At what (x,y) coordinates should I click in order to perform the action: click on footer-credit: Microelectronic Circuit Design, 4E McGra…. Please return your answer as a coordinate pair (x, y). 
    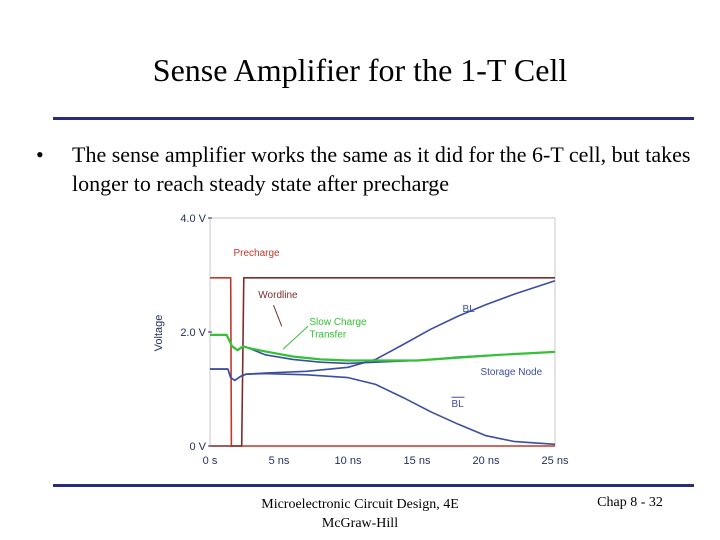
    Looking at the image, I should click on (360, 514).